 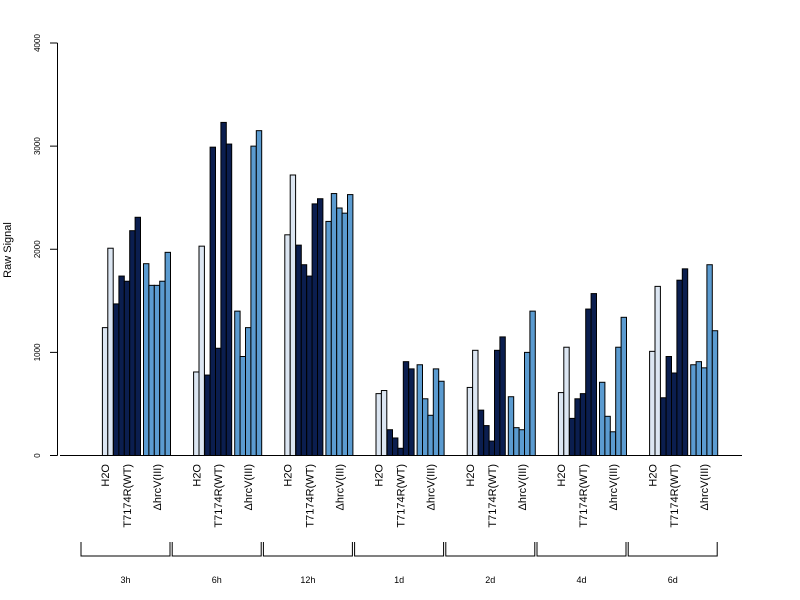 What do you see at coordinates (37, 146) in the screenshot?
I see `y-tick-label: 3000` at bounding box center [37, 146].